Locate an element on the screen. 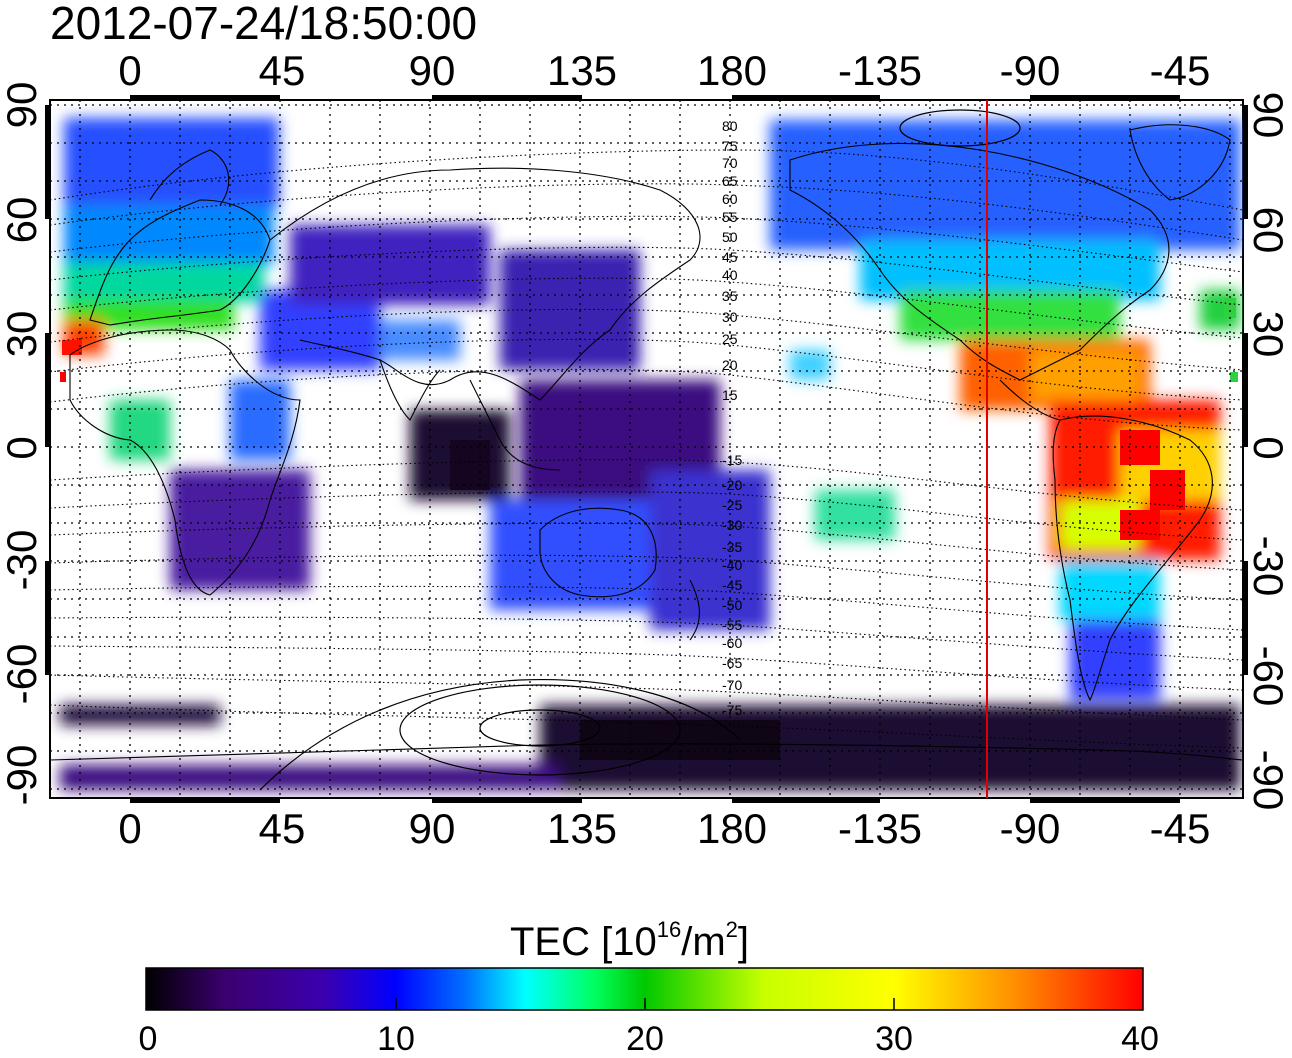  contour-label: 50 is located at coordinates (730, 237).